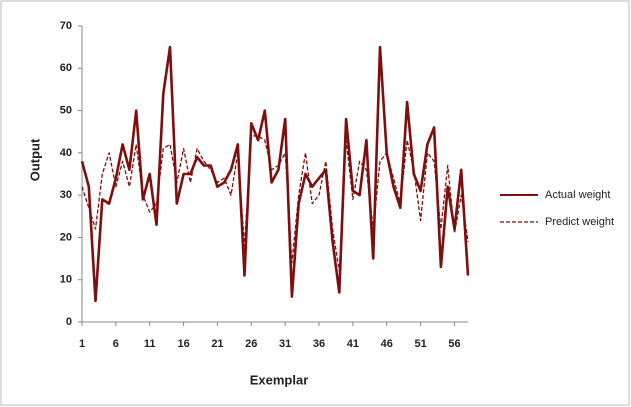 This screenshot has width=631, height=407. What do you see at coordinates (353, 344) in the screenshot?
I see `x-tick-label: 41` at bounding box center [353, 344].